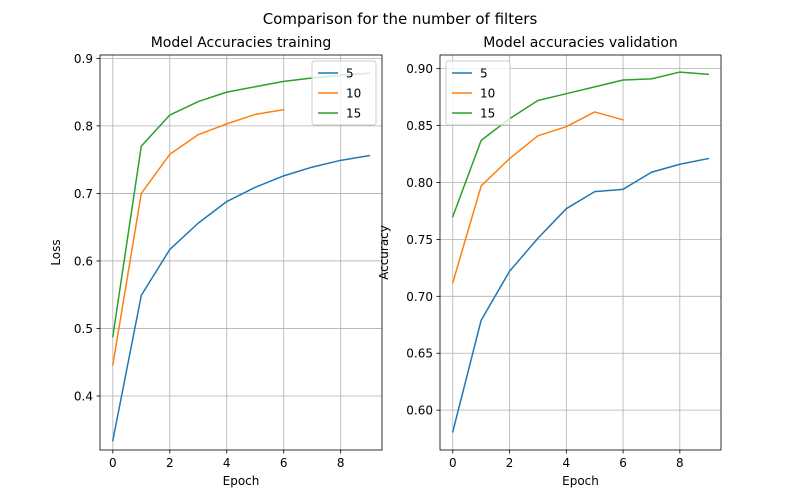 The height and width of the screenshot is (500, 800). I want to click on y-tick-label: 0.75, so click(419, 240).